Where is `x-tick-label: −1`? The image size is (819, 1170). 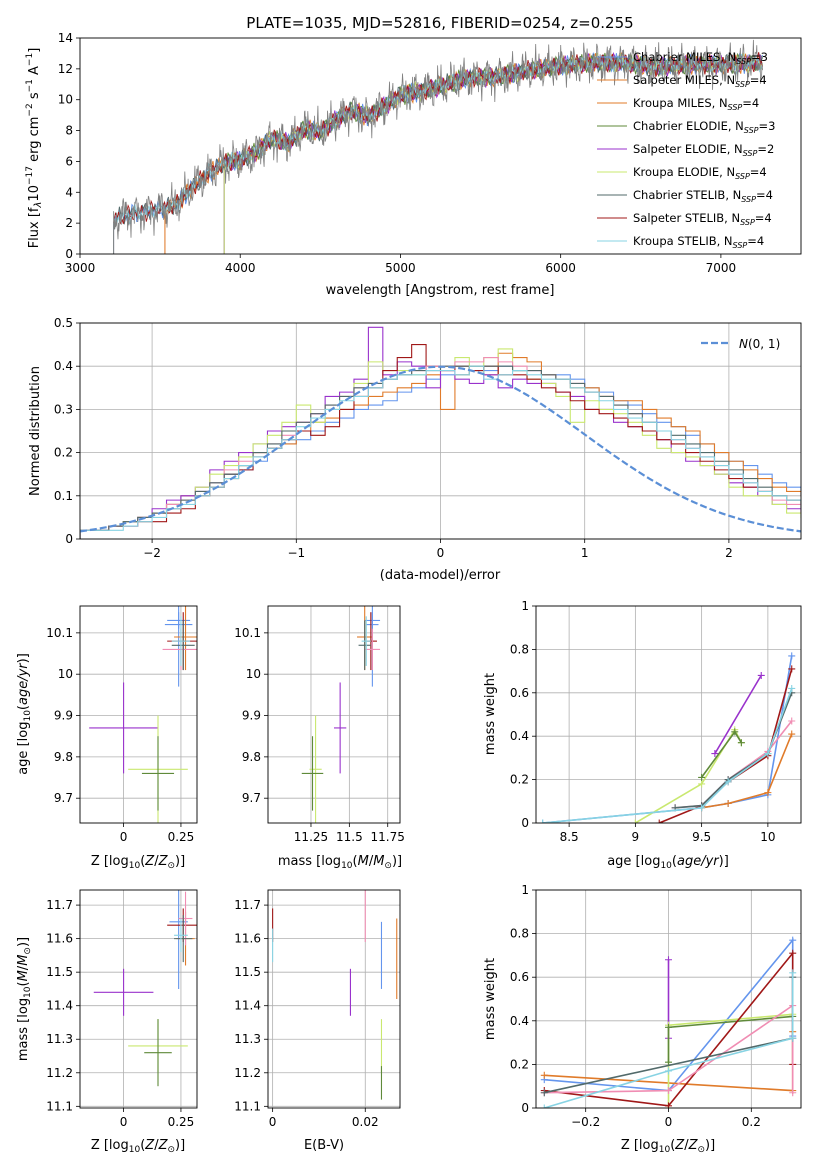
x-tick-label: −1 is located at coordinates (296, 553).